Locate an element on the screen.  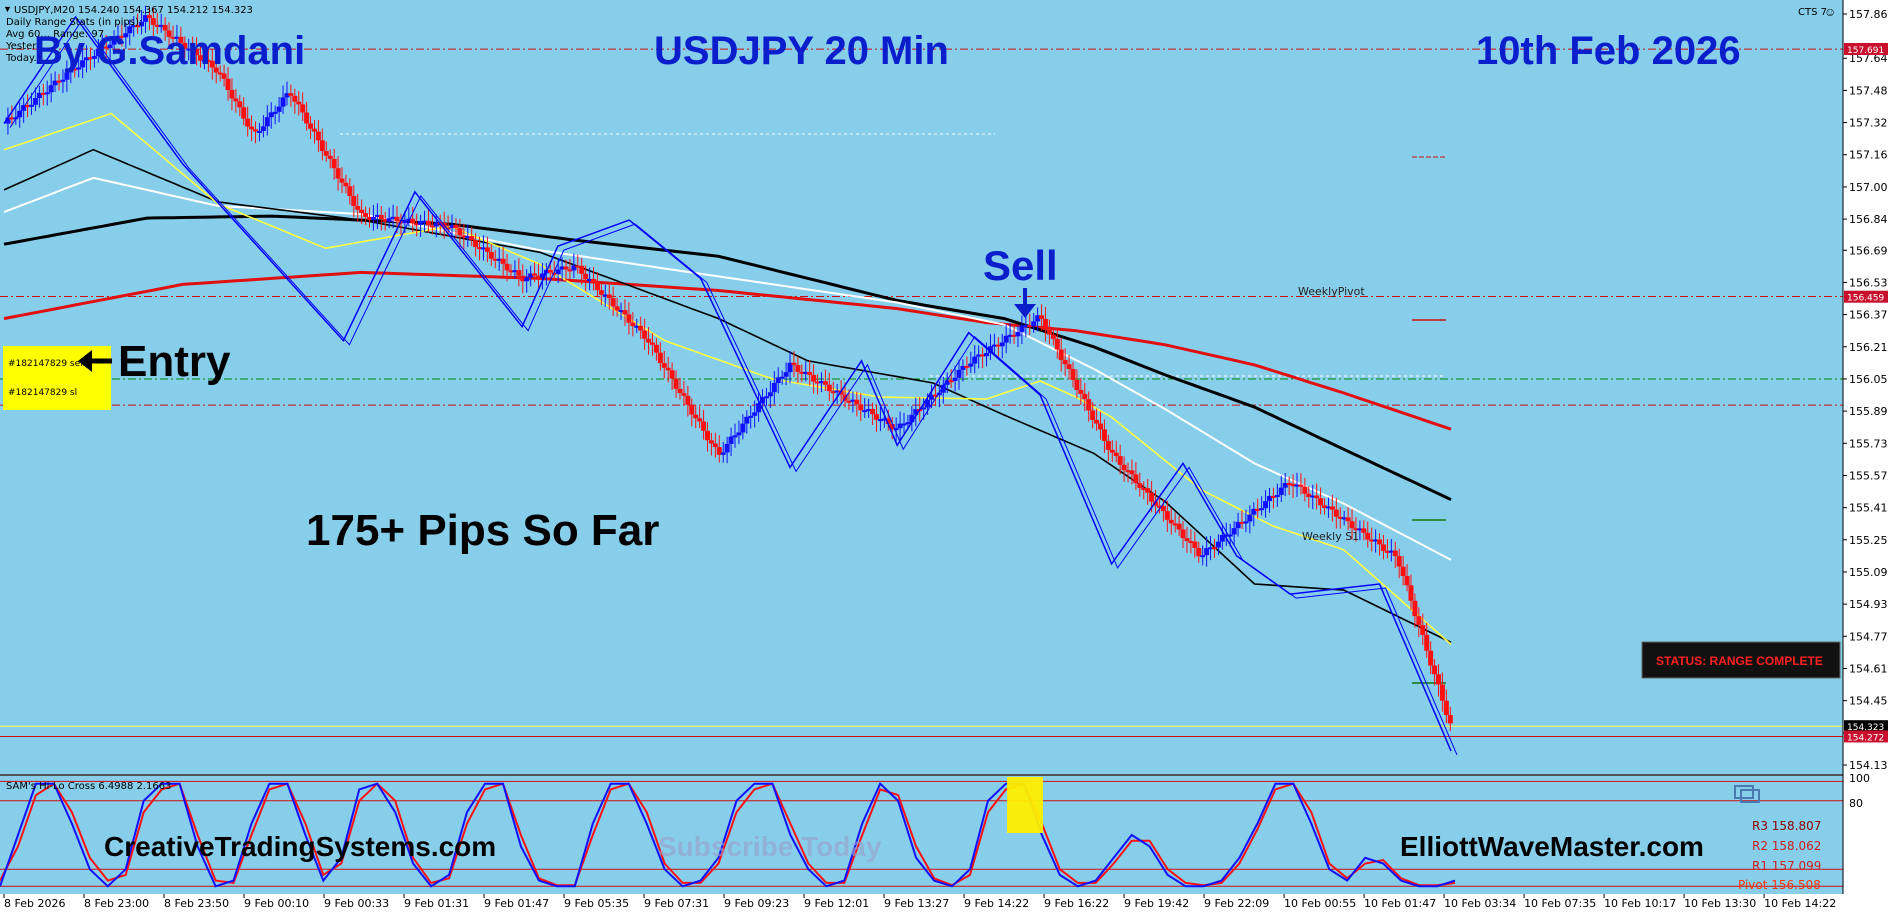
x-tick-label: 8 Feb 23:50 is located at coordinates (196, 903).